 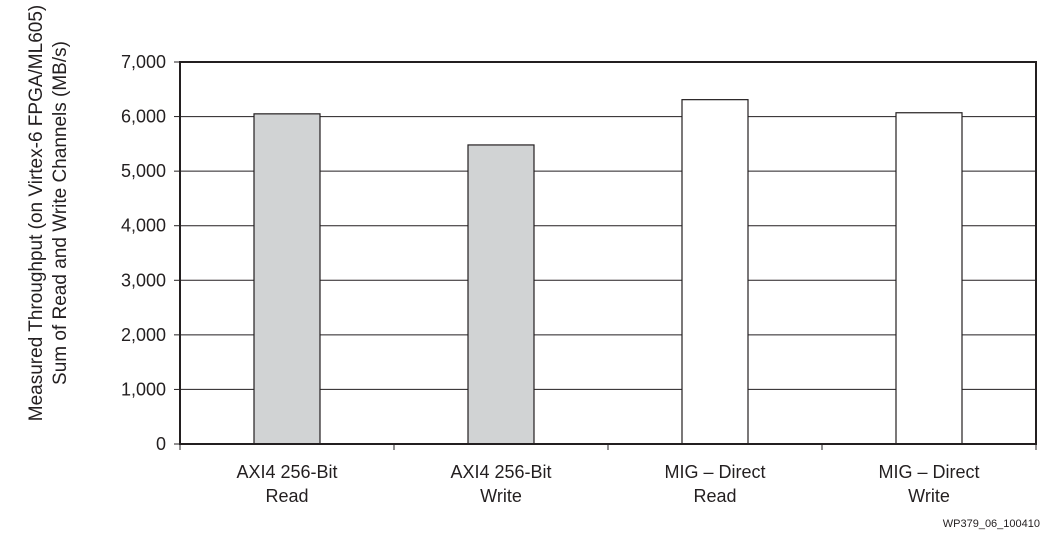 I want to click on y-tick-label: 5,000, so click(x=143, y=171).